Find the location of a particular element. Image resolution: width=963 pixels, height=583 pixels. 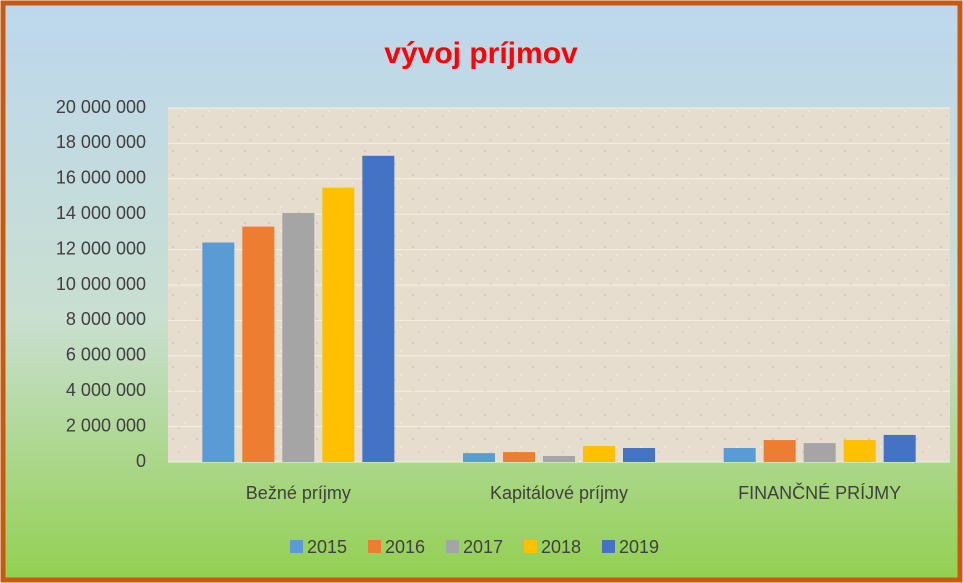

x-tick-label: Kapitálové príjmy is located at coordinates (559, 493).